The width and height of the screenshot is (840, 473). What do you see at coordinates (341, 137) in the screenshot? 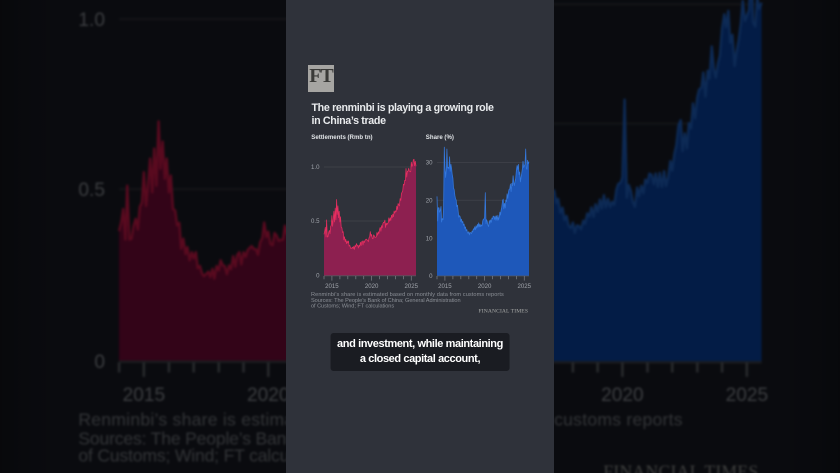
I see `svg-text: Settlements (Rmb tn)` at bounding box center [341, 137].